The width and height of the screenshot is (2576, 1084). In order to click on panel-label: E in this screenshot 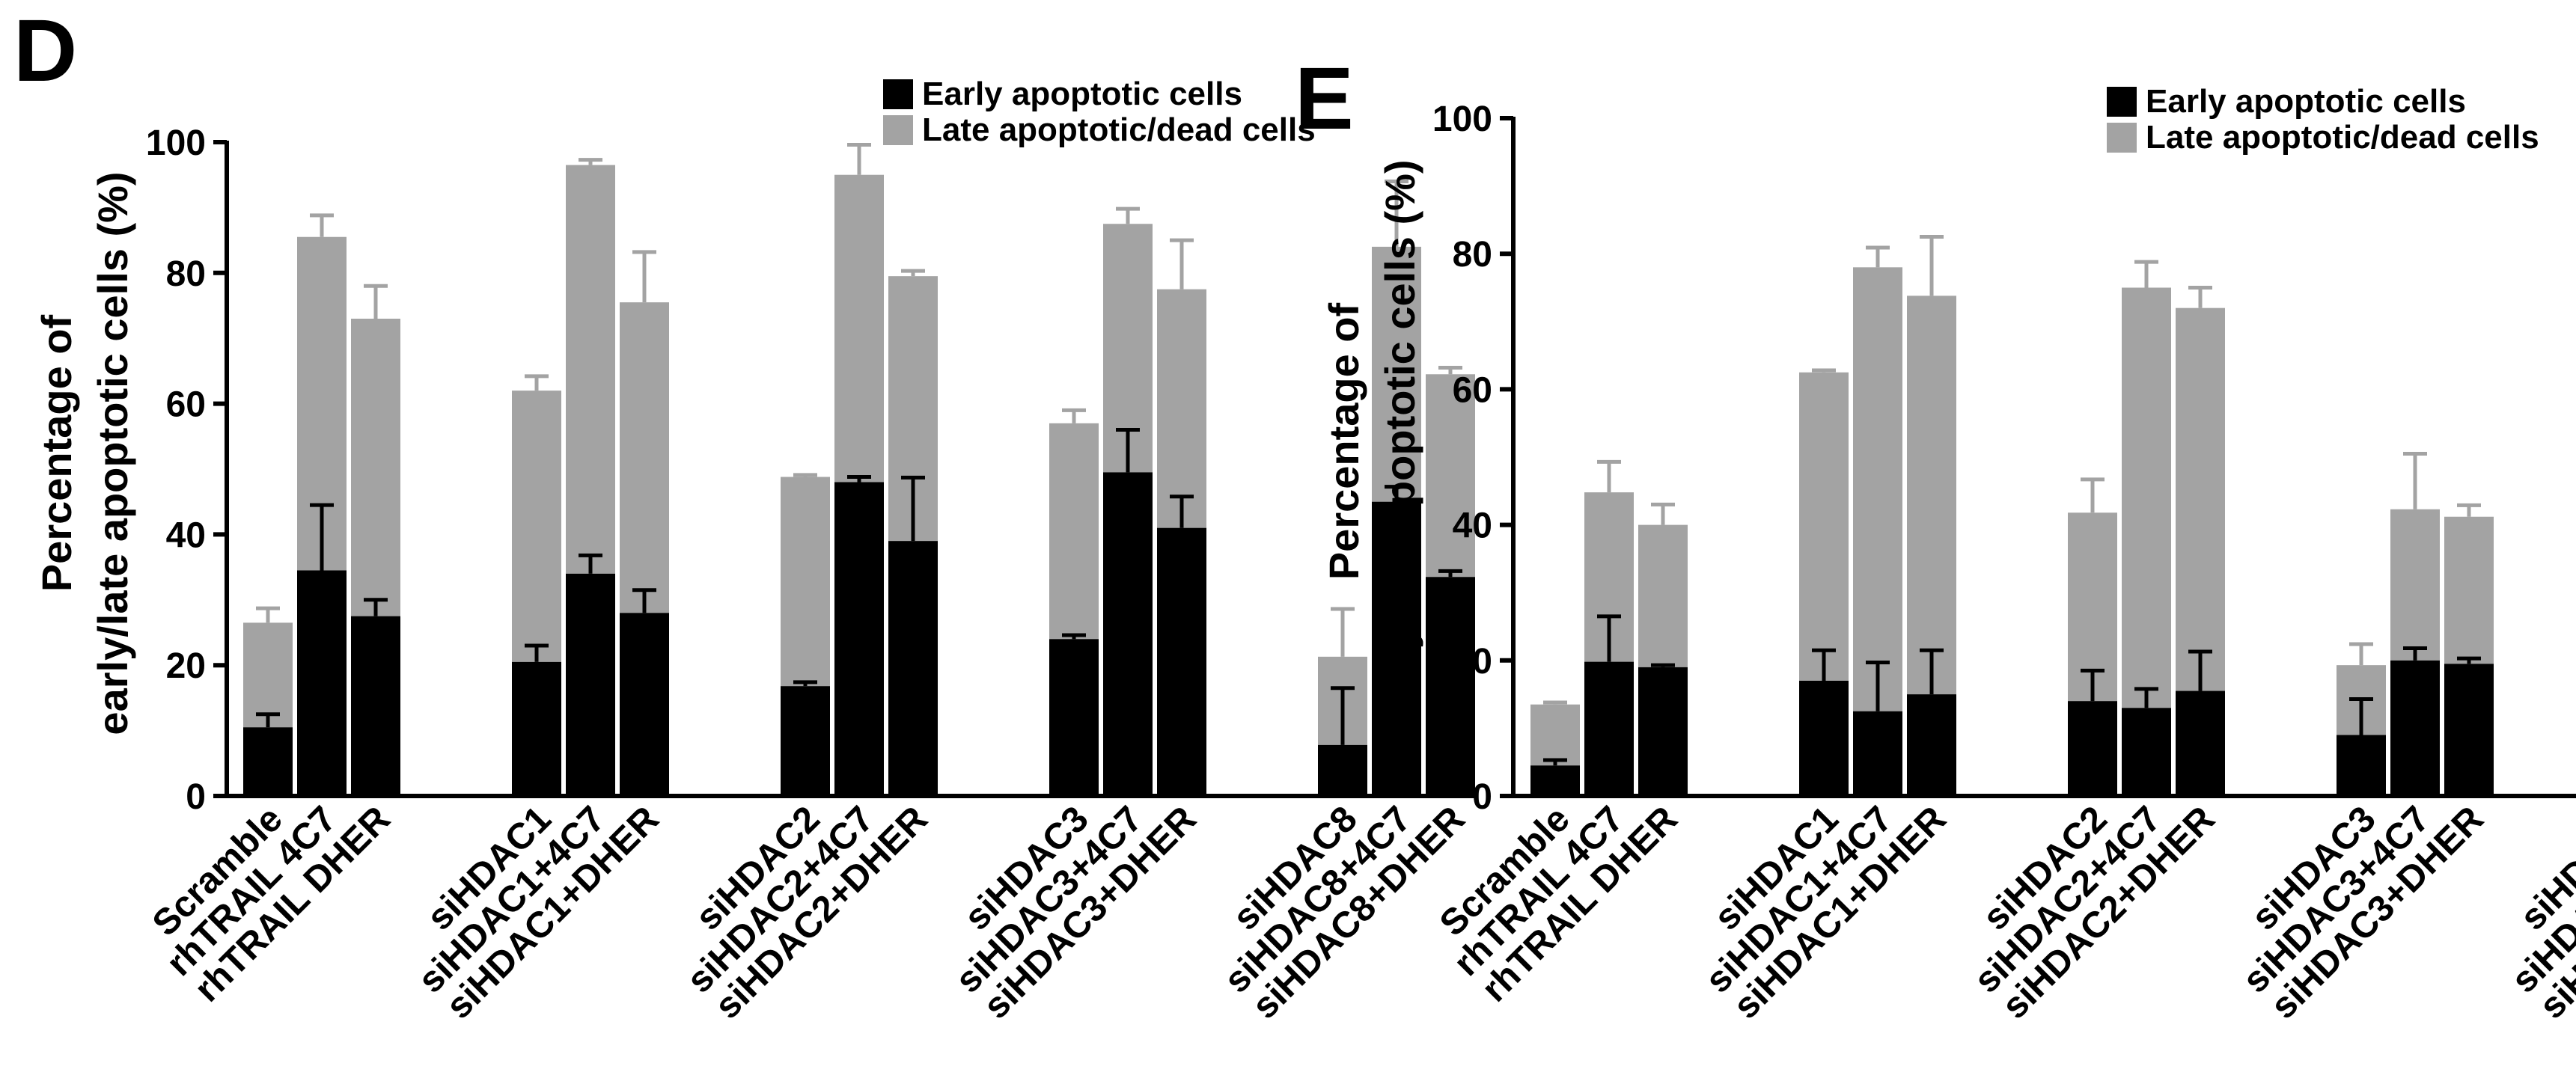, I will do `click(1324, 98)`.